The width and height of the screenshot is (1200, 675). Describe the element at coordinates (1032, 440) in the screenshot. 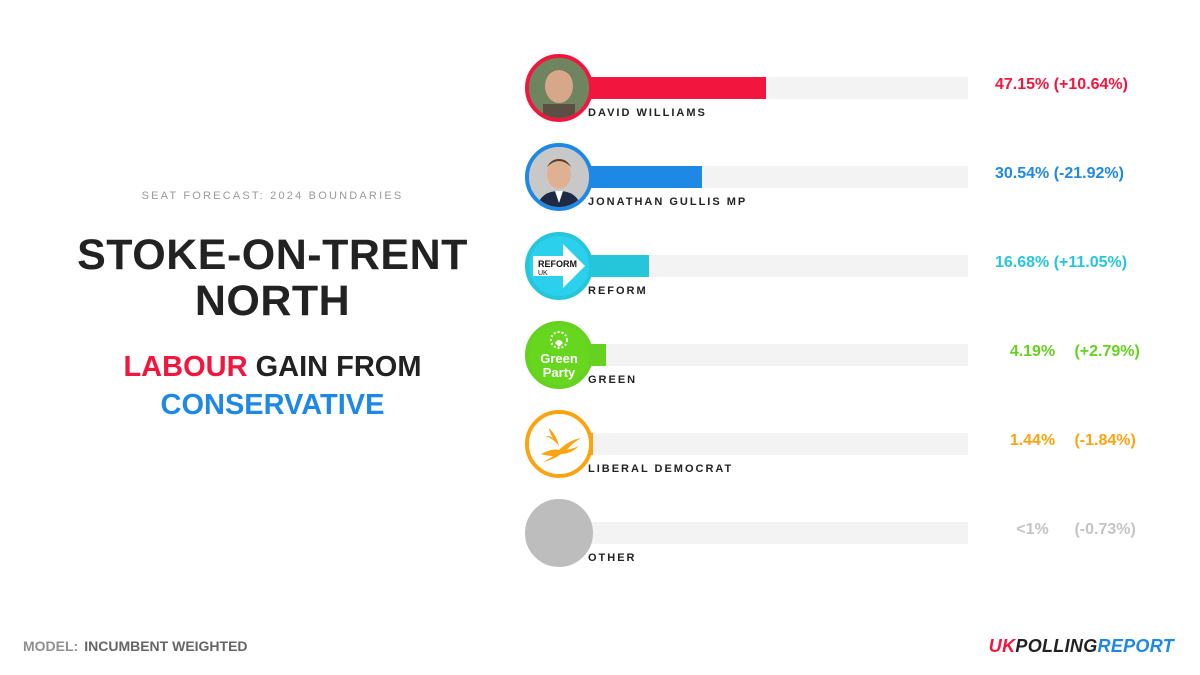

I see `vote-share: 1.44%` at that location.